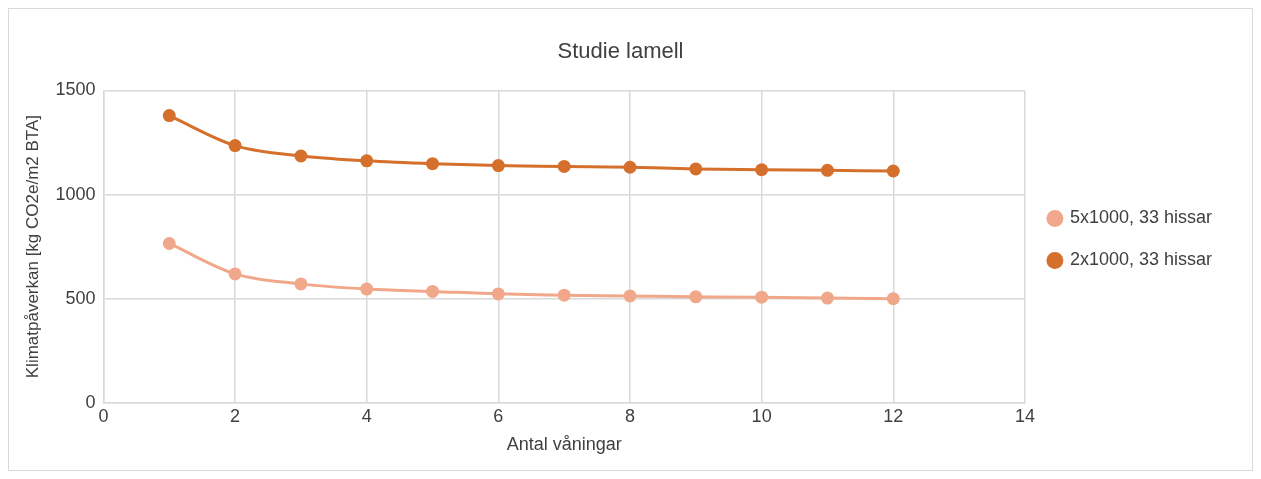 This screenshot has width=1261, height=479. Describe the element at coordinates (90, 401) in the screenshot. I see `y-tick-label: 0` at that location.